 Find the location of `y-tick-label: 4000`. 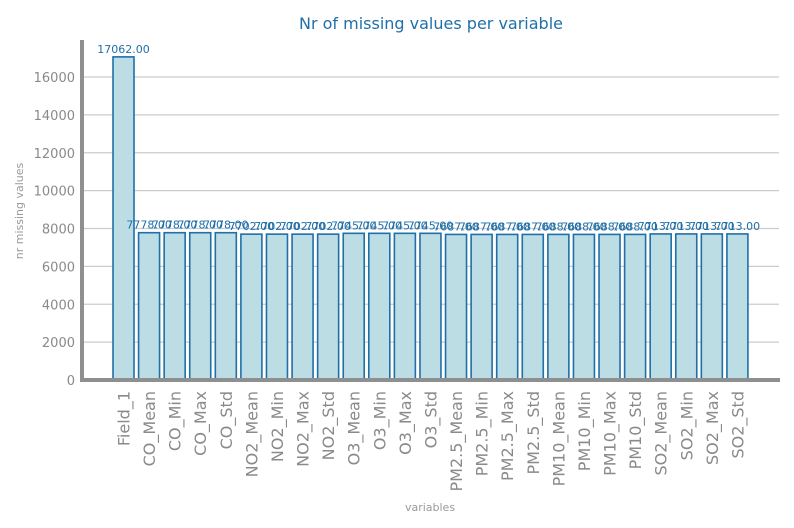

y-tick-label: 4000 is located at coordinates (58, 305).